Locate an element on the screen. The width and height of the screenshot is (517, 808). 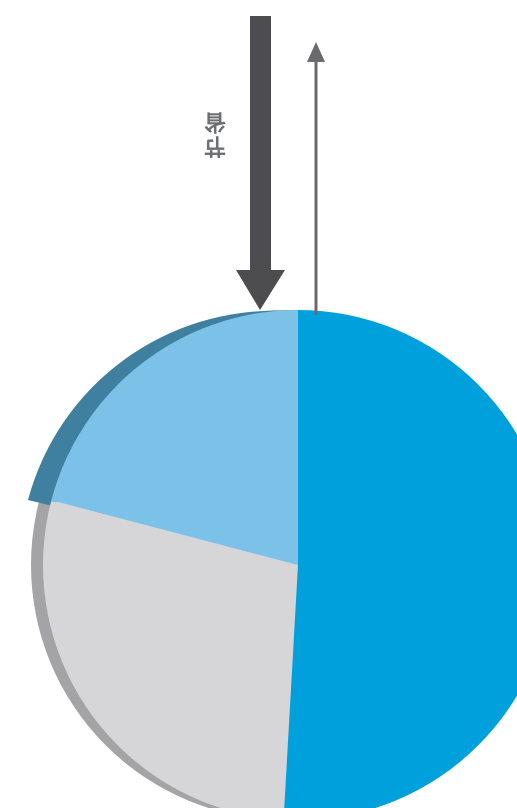
savings-arrow is located at coordinates (260, 163).